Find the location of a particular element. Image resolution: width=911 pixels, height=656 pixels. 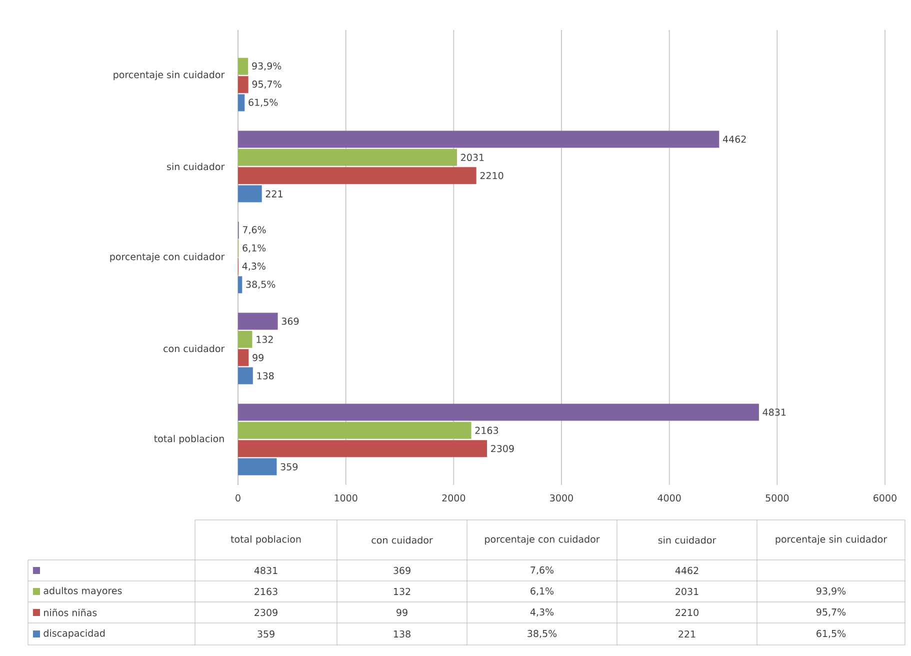

data-label: 4462 is located at coordinates (734, 139).